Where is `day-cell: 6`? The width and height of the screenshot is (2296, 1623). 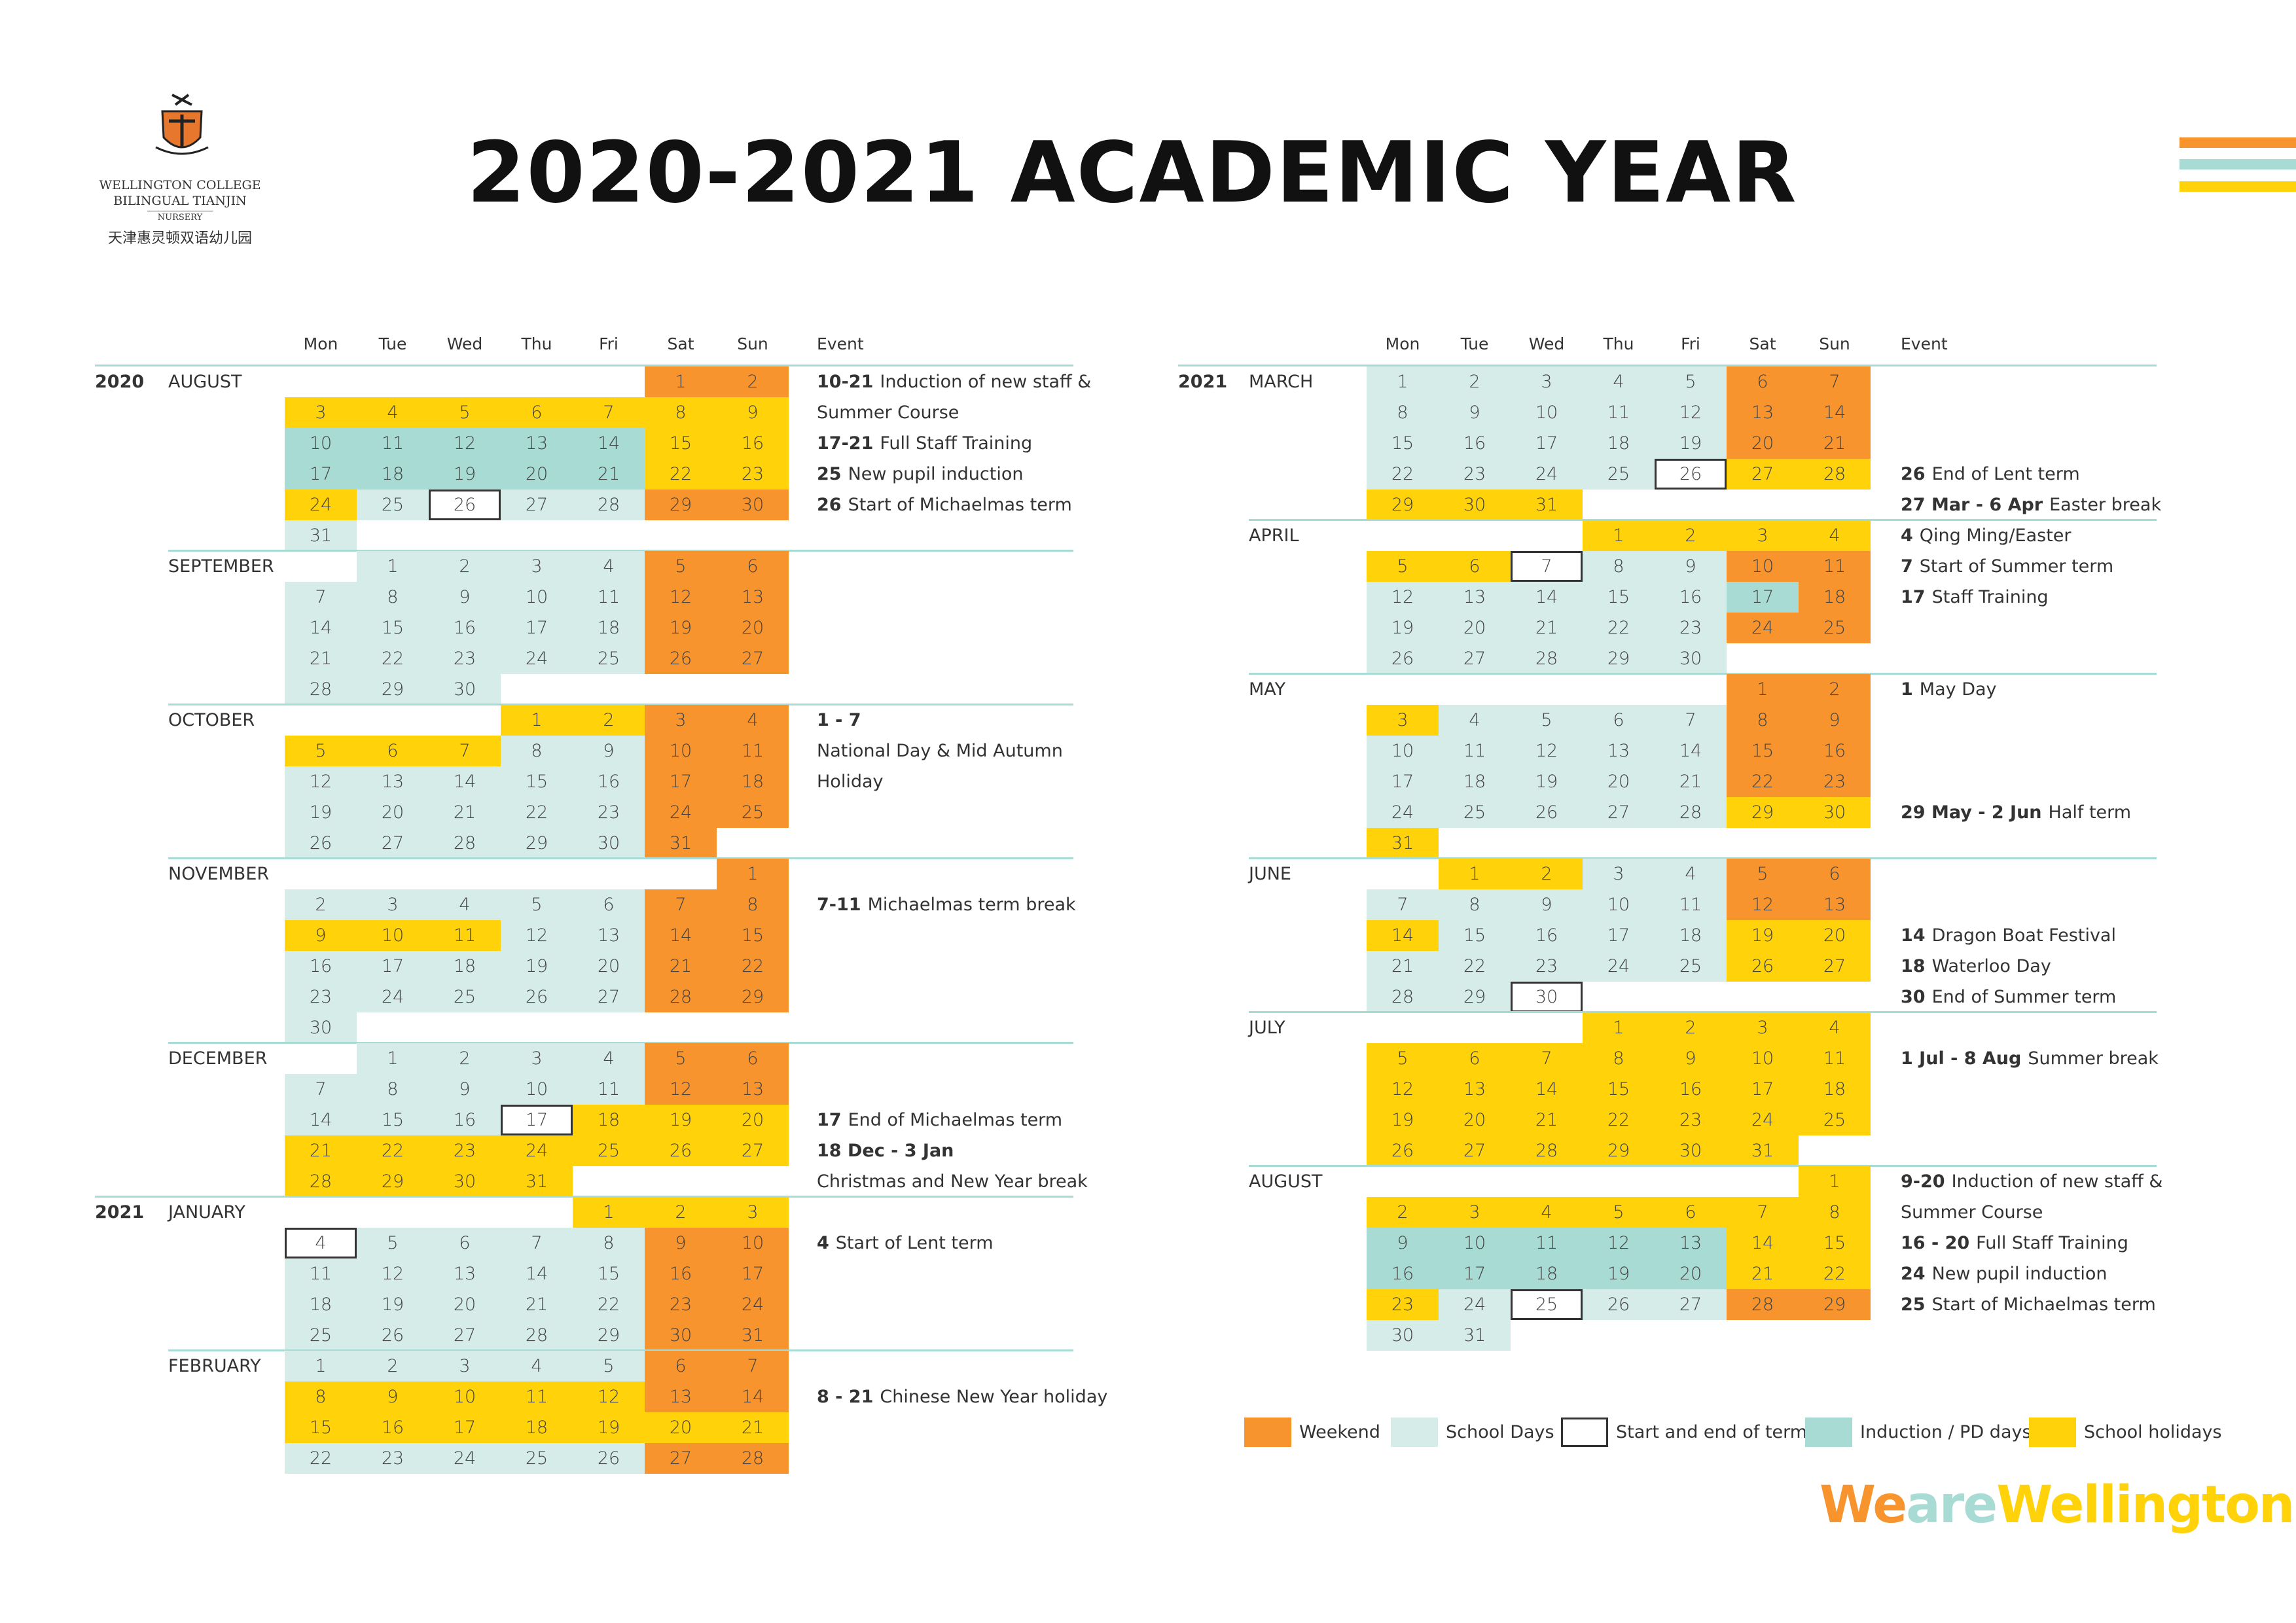 day-cell: 6 is located at coordinates (465, 1243).